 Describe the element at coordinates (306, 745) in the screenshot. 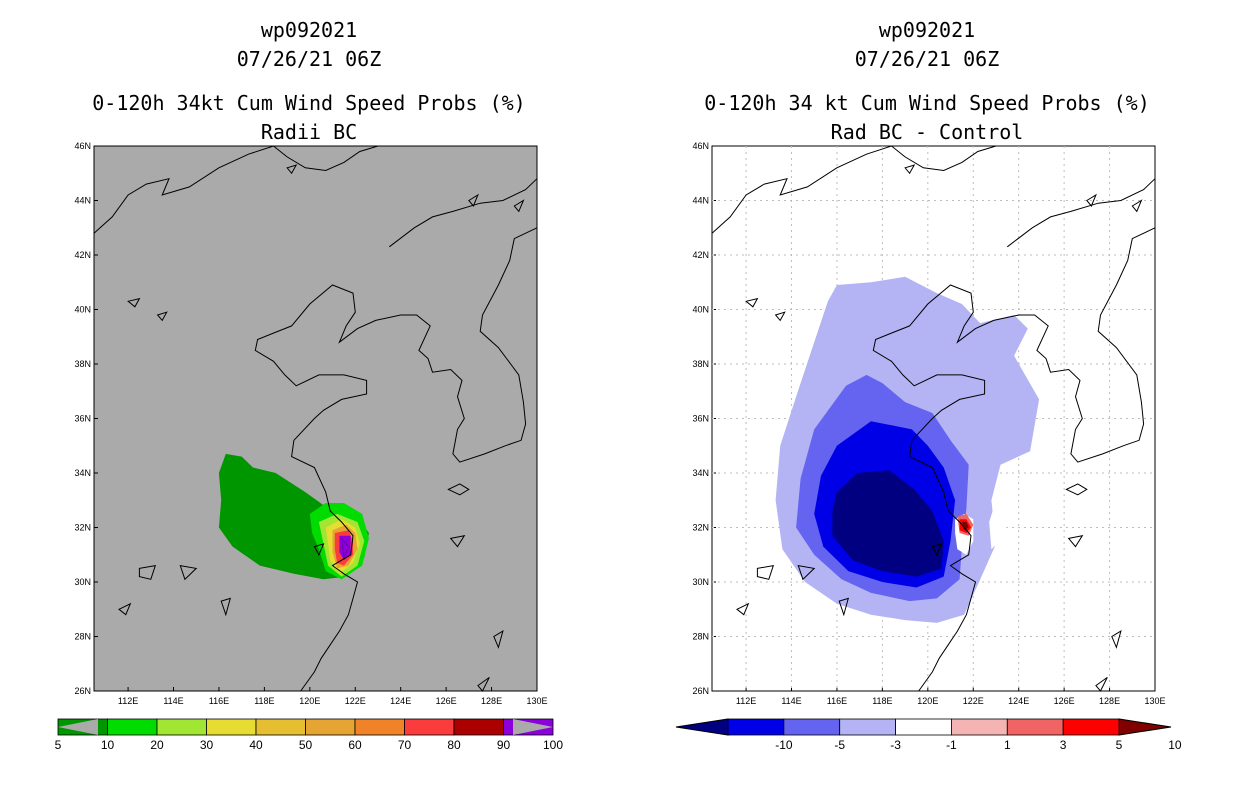

I see `colorbar-label: 50` at that location.